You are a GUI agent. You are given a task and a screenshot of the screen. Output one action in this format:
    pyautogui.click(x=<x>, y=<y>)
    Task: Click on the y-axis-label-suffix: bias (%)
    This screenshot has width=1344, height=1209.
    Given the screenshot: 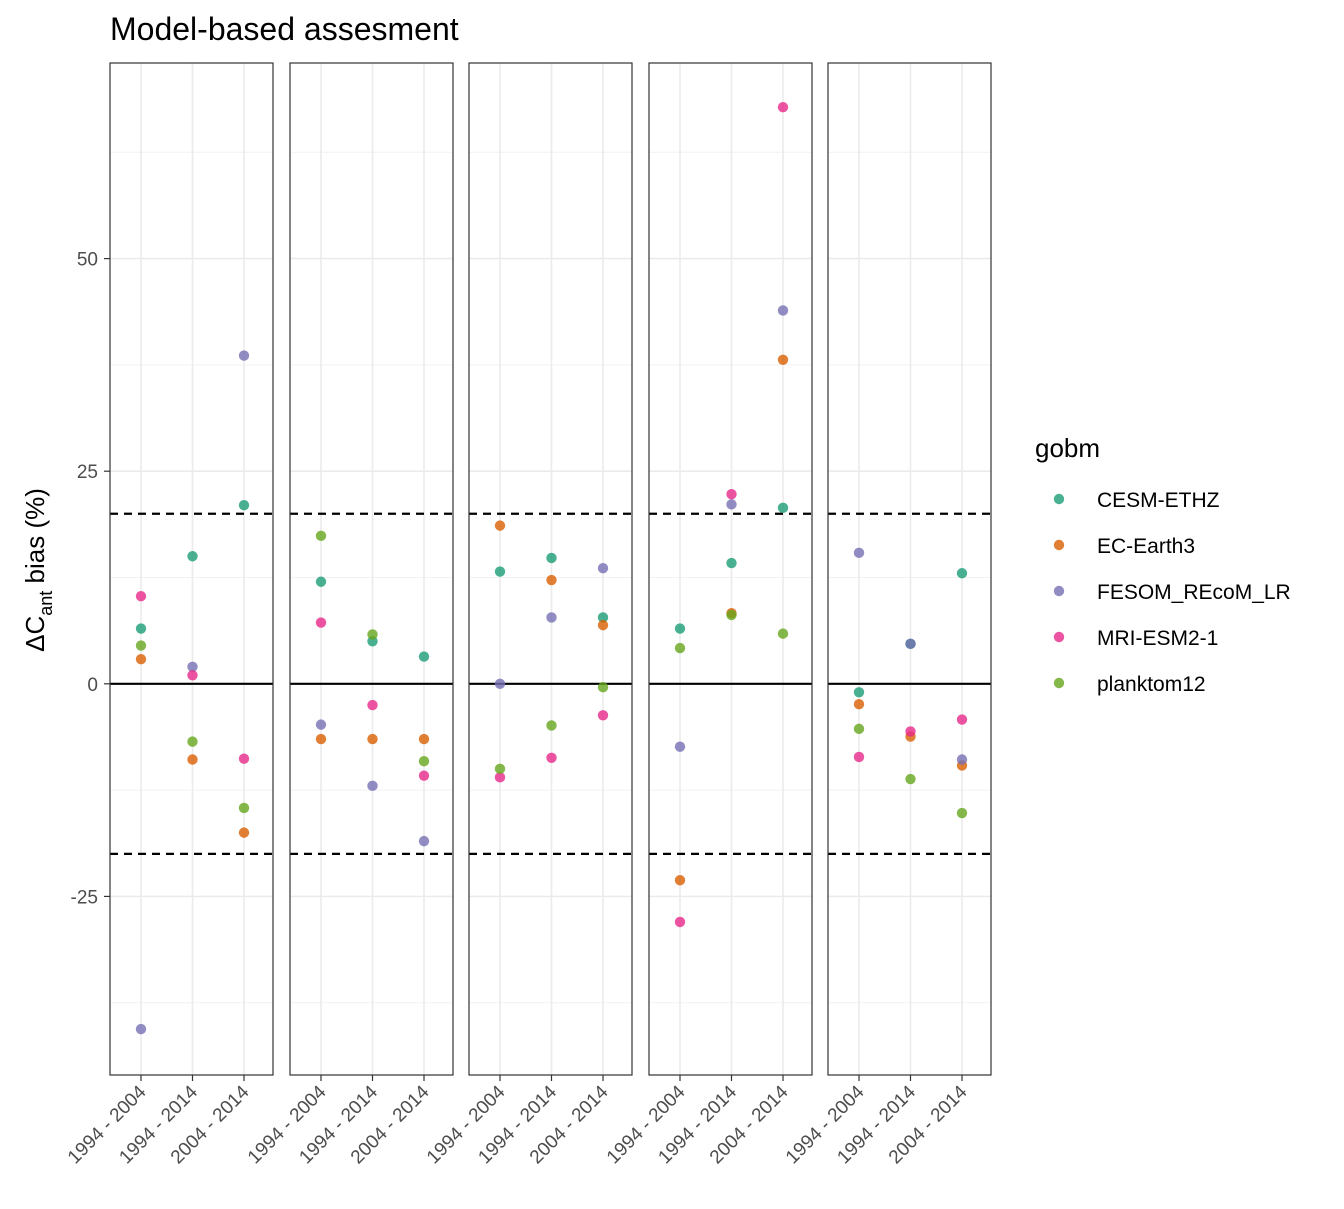 What is the action you would take?
    pyautogui.click(x=35, y=539)
    